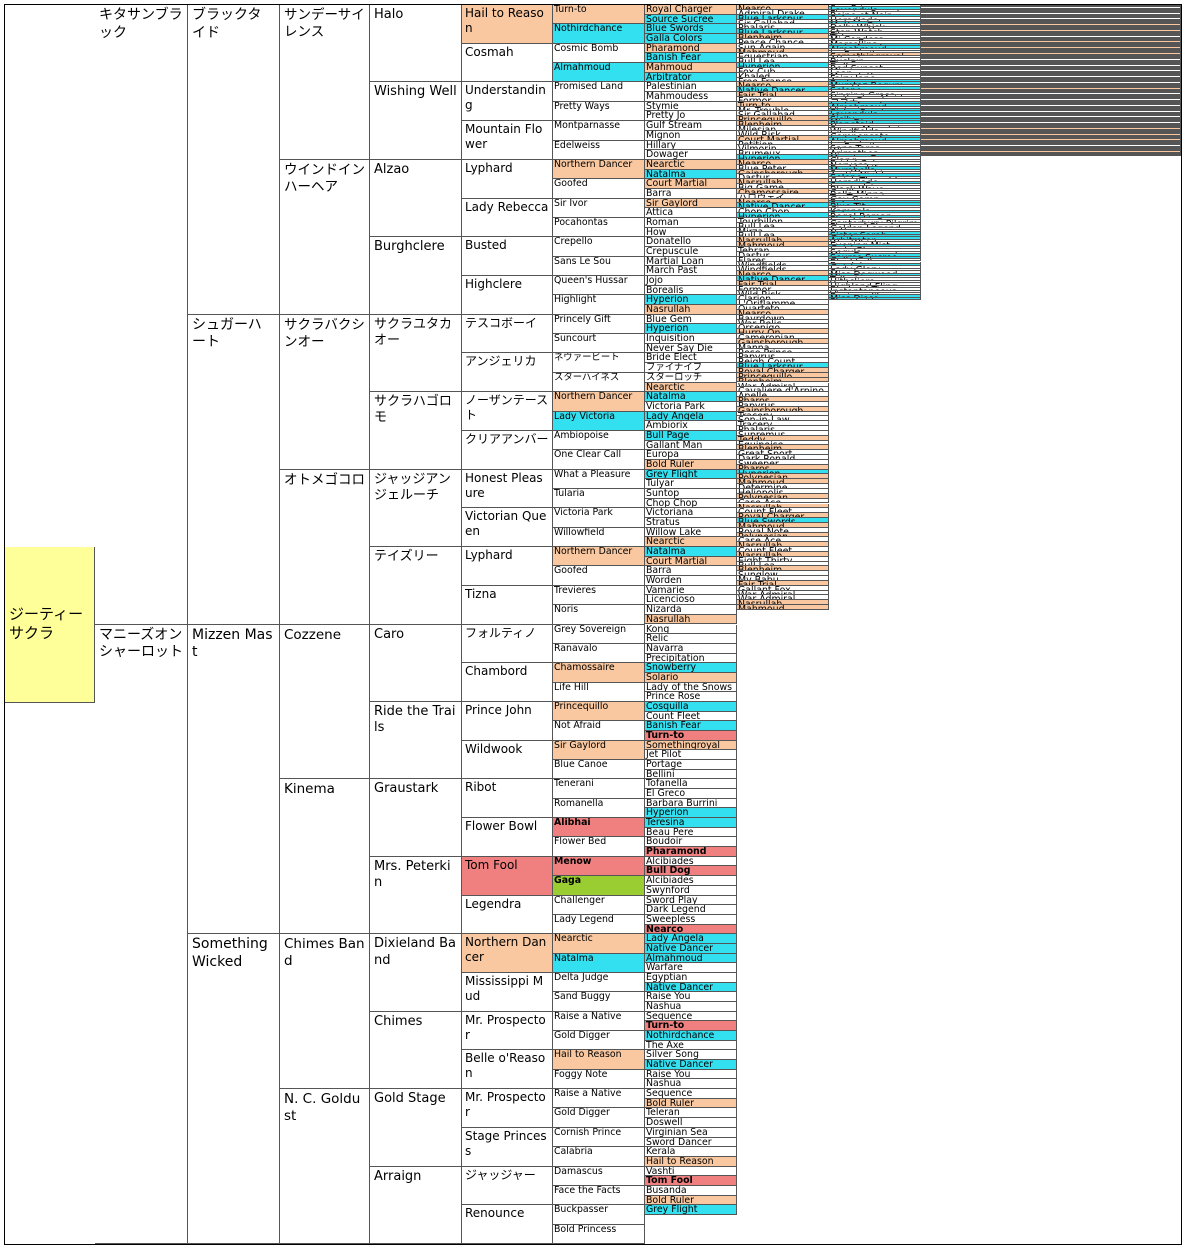  I want to click on ancestor-gen9: Miss Disco, so click(875, 275).